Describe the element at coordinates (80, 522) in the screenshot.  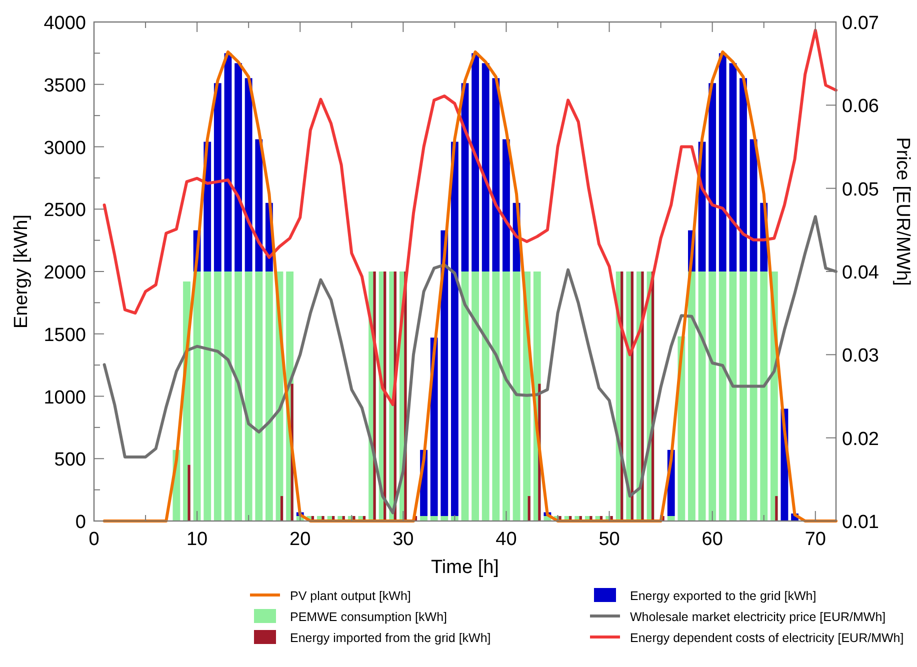
I see `y-tick-label: 0` at that location.